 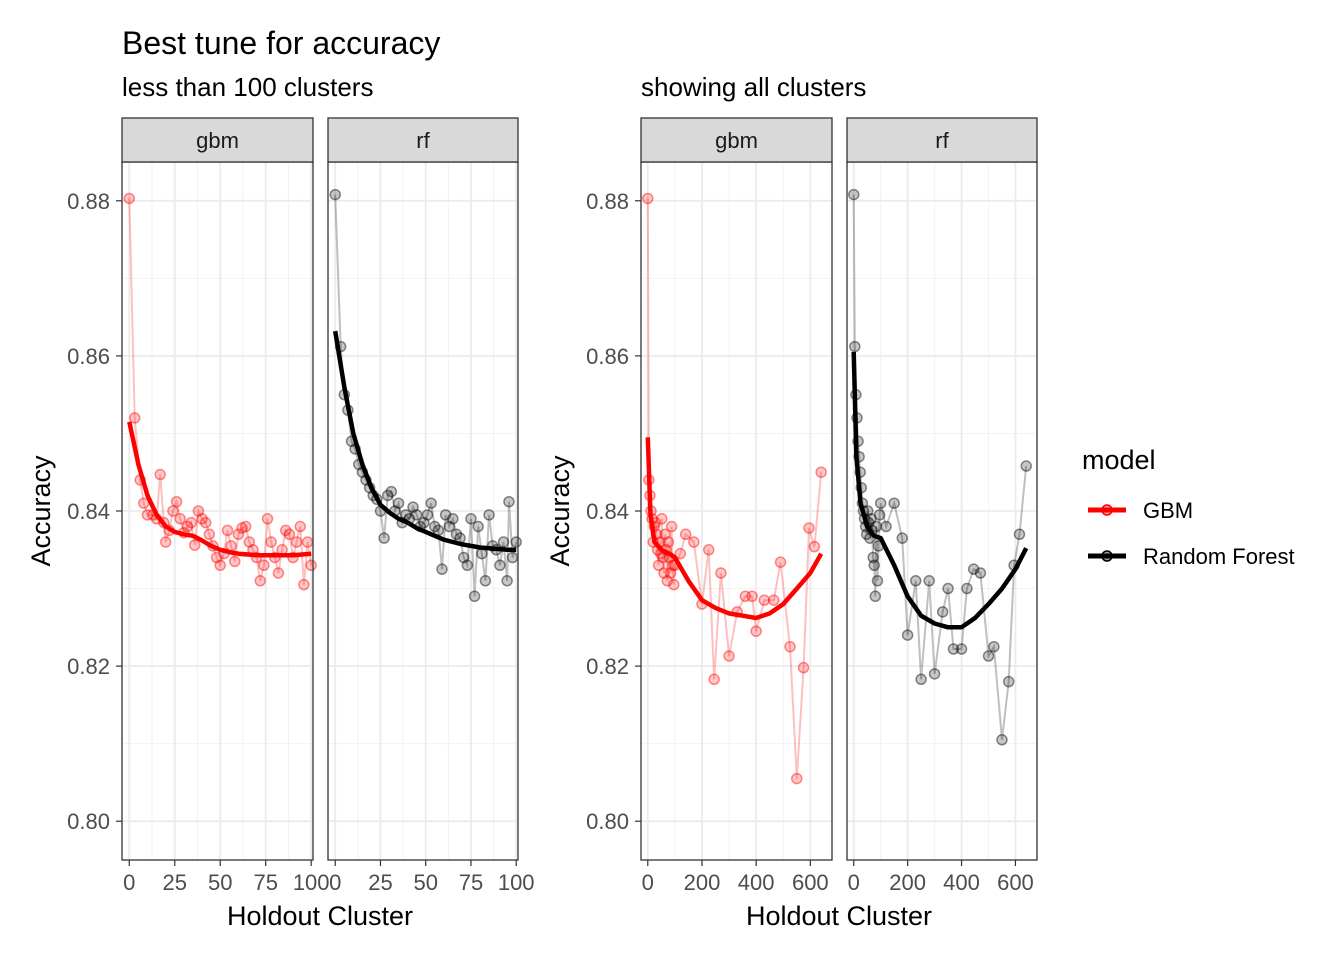 What do you see at coordinates (129, 882) in the screenshot?
I see `x-tick-label: 0` at bounding box center [129, 882].